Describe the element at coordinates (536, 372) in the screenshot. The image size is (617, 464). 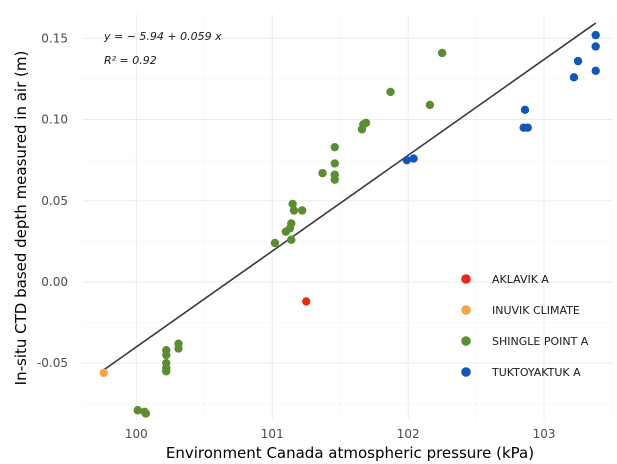
I see `legend-label-tuktoyaktuk-a: TUKTOYAKTUK A` at that location.